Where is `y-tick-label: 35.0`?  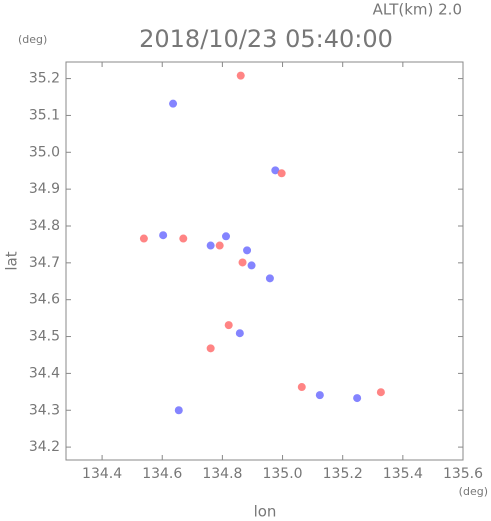
y-tick-label: 35.0 is located at coordinates (44, 152).